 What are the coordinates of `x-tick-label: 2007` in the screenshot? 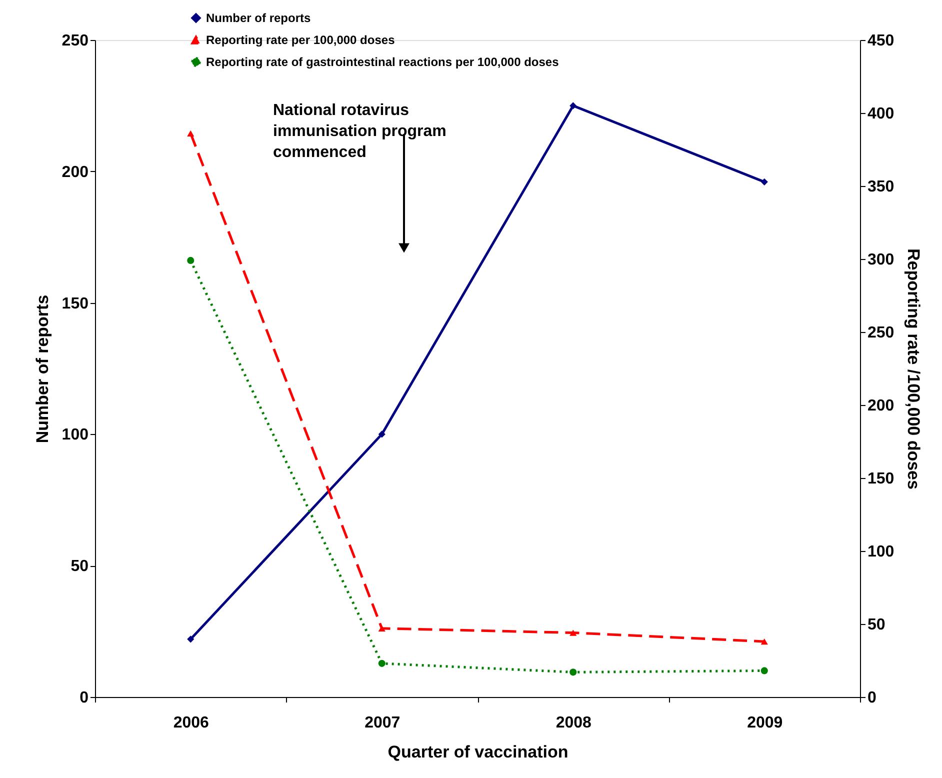 It's located at (382, 723).